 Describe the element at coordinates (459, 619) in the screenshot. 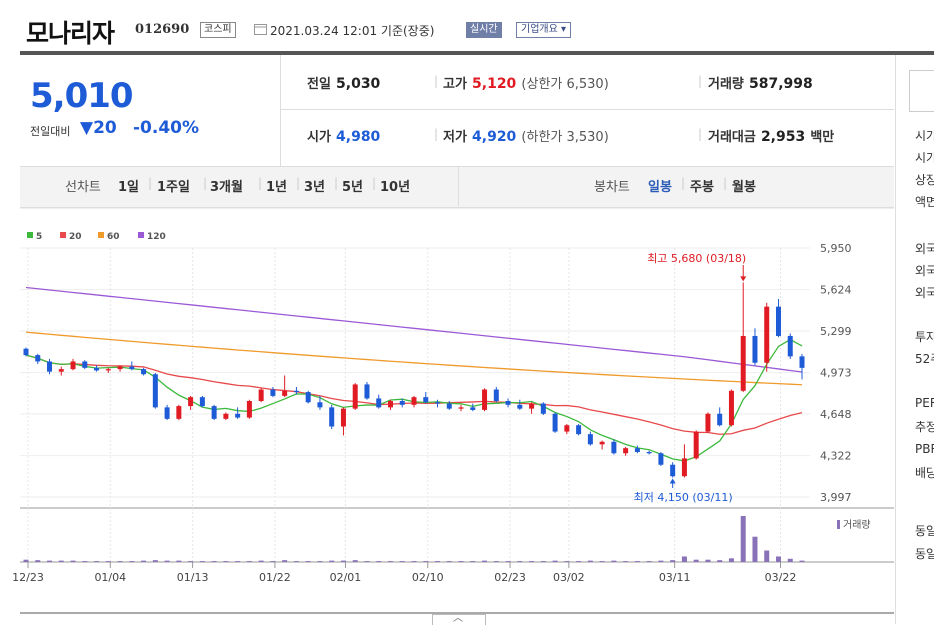

I see `collapse-toggle: ︿` at that location.